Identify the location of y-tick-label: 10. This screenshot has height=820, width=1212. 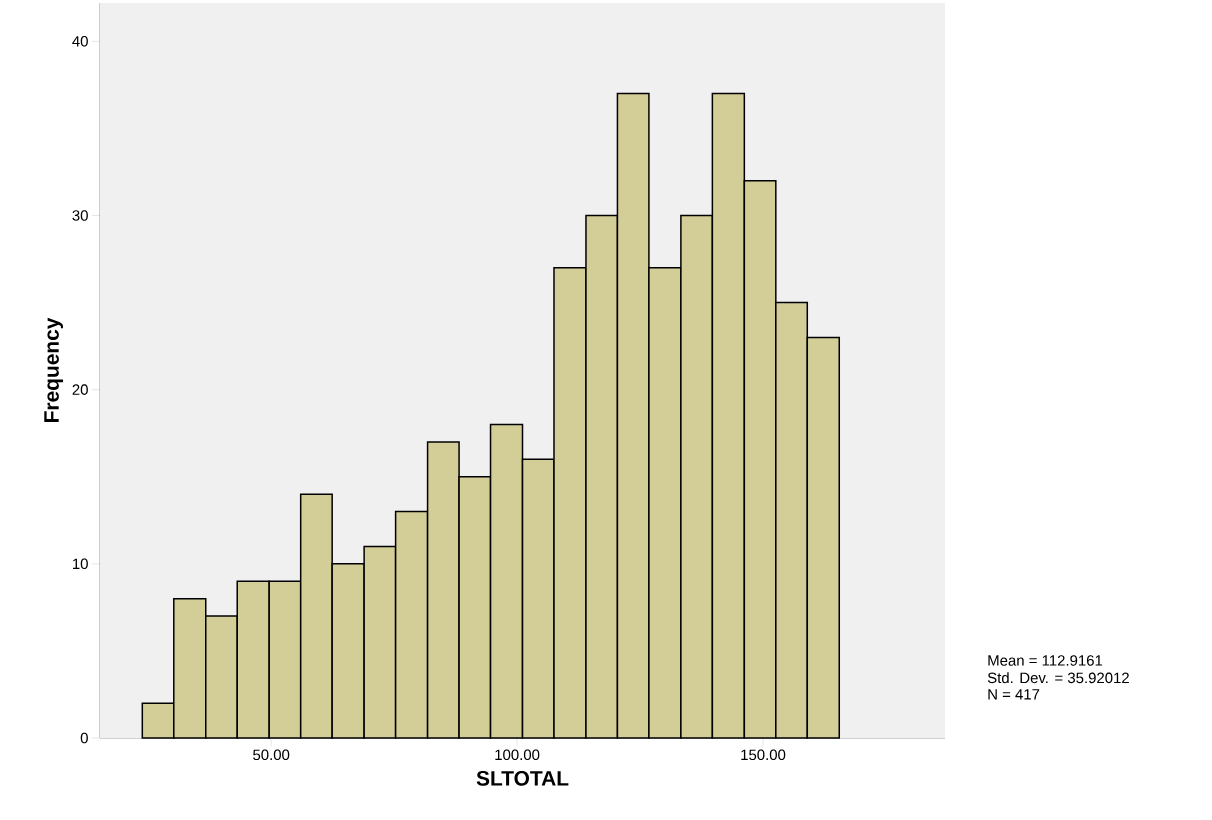
(80, 564).